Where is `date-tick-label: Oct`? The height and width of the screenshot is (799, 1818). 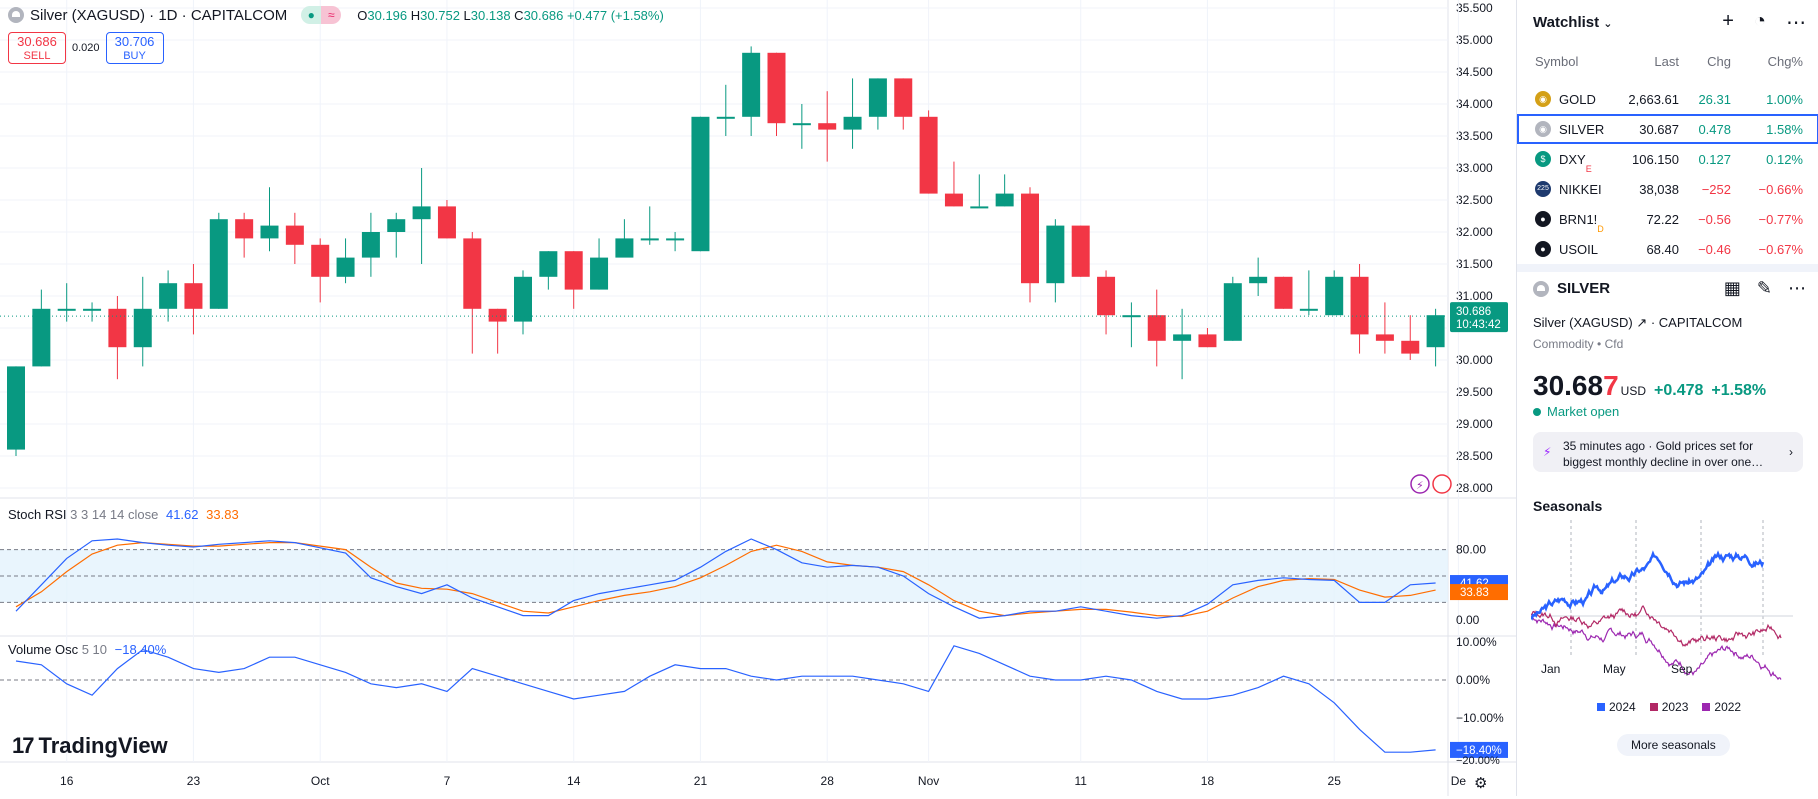
date-tick-label: Oct is located at coordinates (320, 781).